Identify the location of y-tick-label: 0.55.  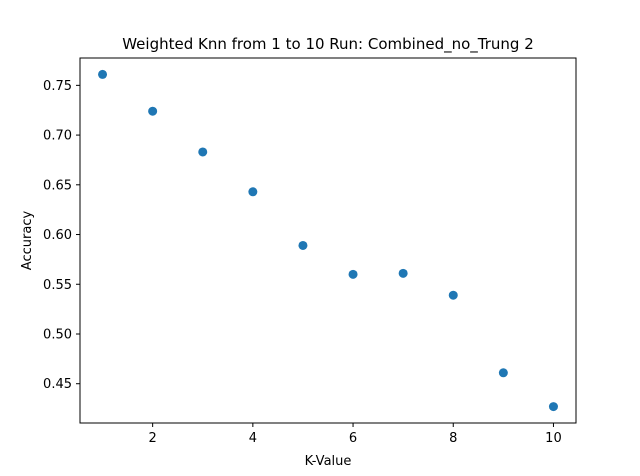
(57, 285).